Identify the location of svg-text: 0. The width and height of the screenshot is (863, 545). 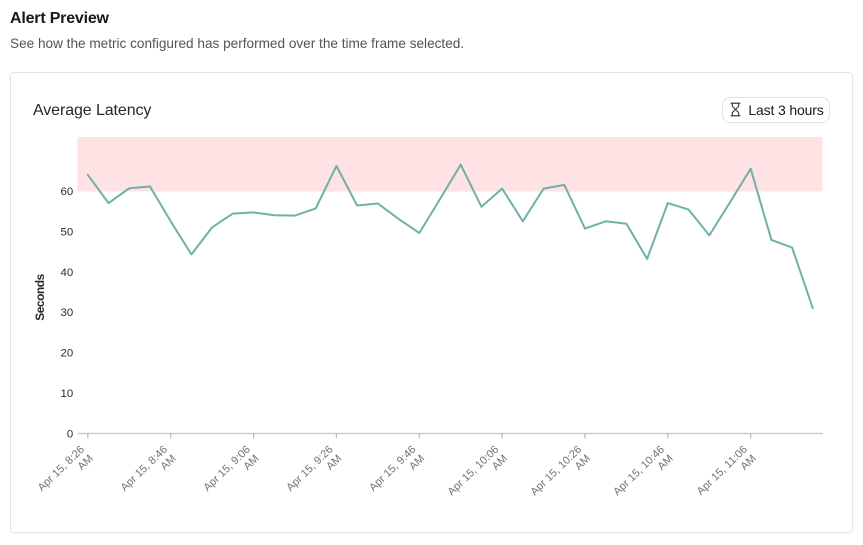
(70, 435).